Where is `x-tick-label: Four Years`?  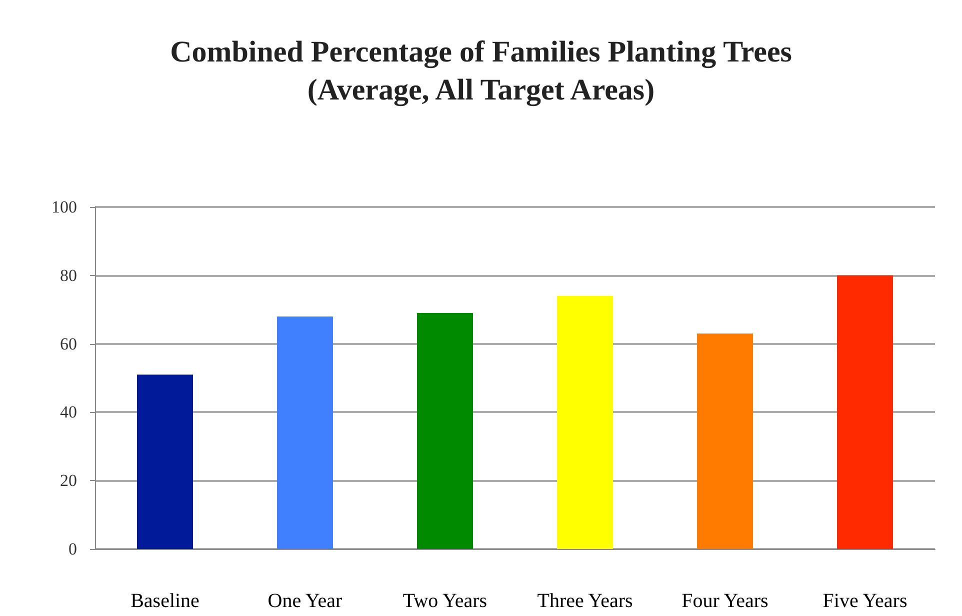 x-tick-label: Four Years is located at coordinates (725, 601).